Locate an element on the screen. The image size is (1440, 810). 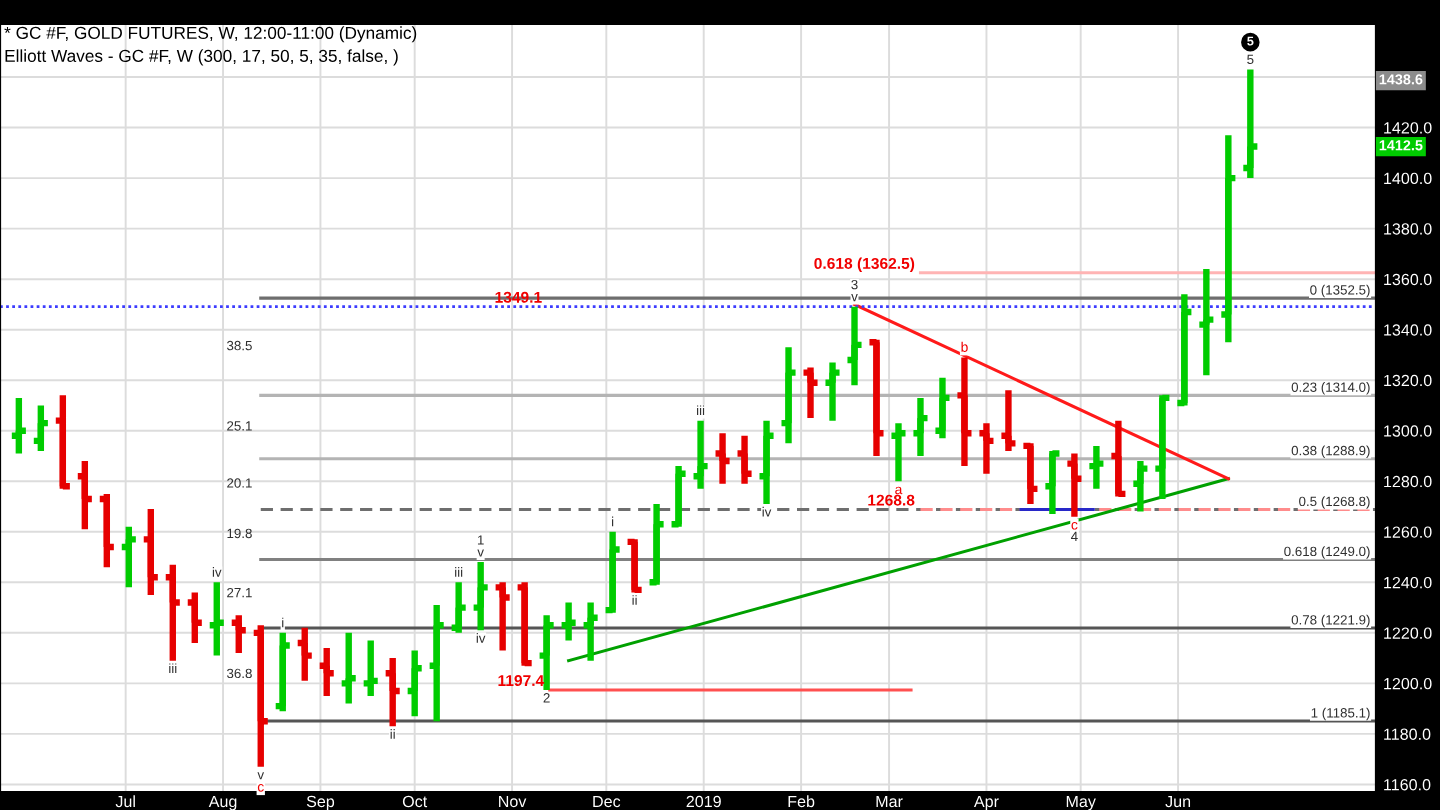
y-tick-label: 1420.0 is located at coordinates (1408, 128).